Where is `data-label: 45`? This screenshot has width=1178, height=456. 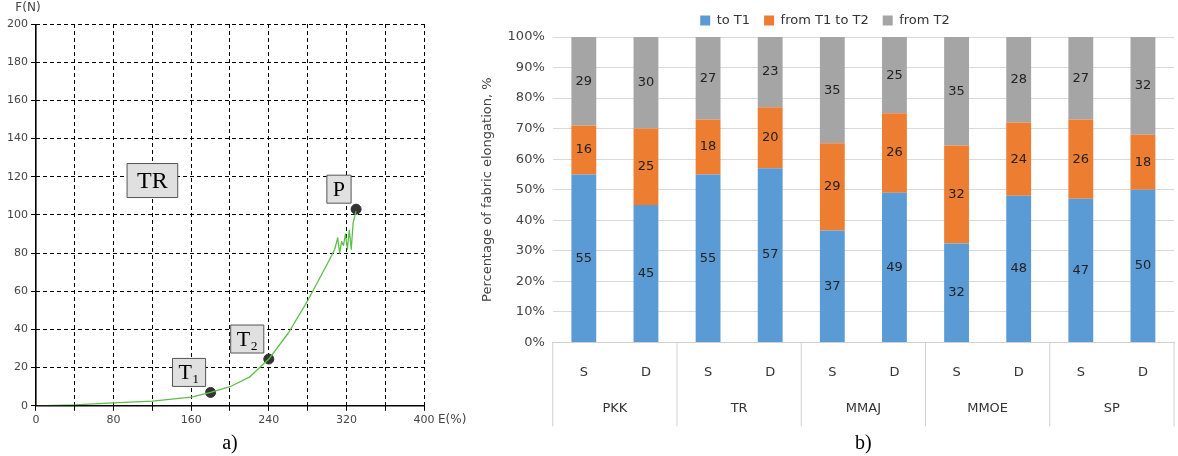
data-label: 45 is located at coordinates (646, 272).